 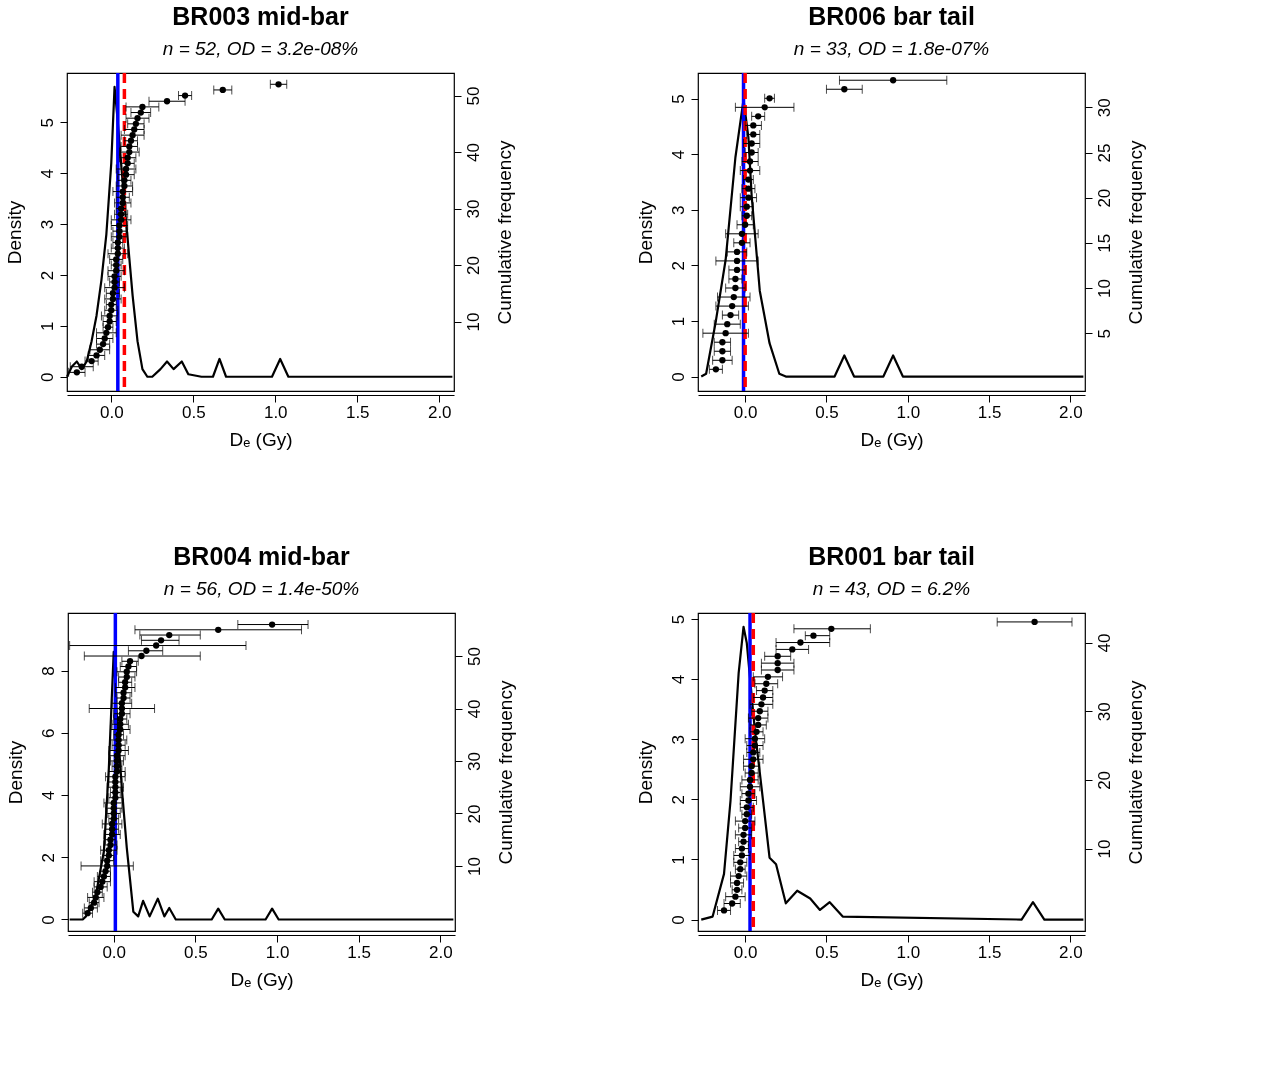 I want to click on y2-tick-label: 10, so click(x=473, y=322).